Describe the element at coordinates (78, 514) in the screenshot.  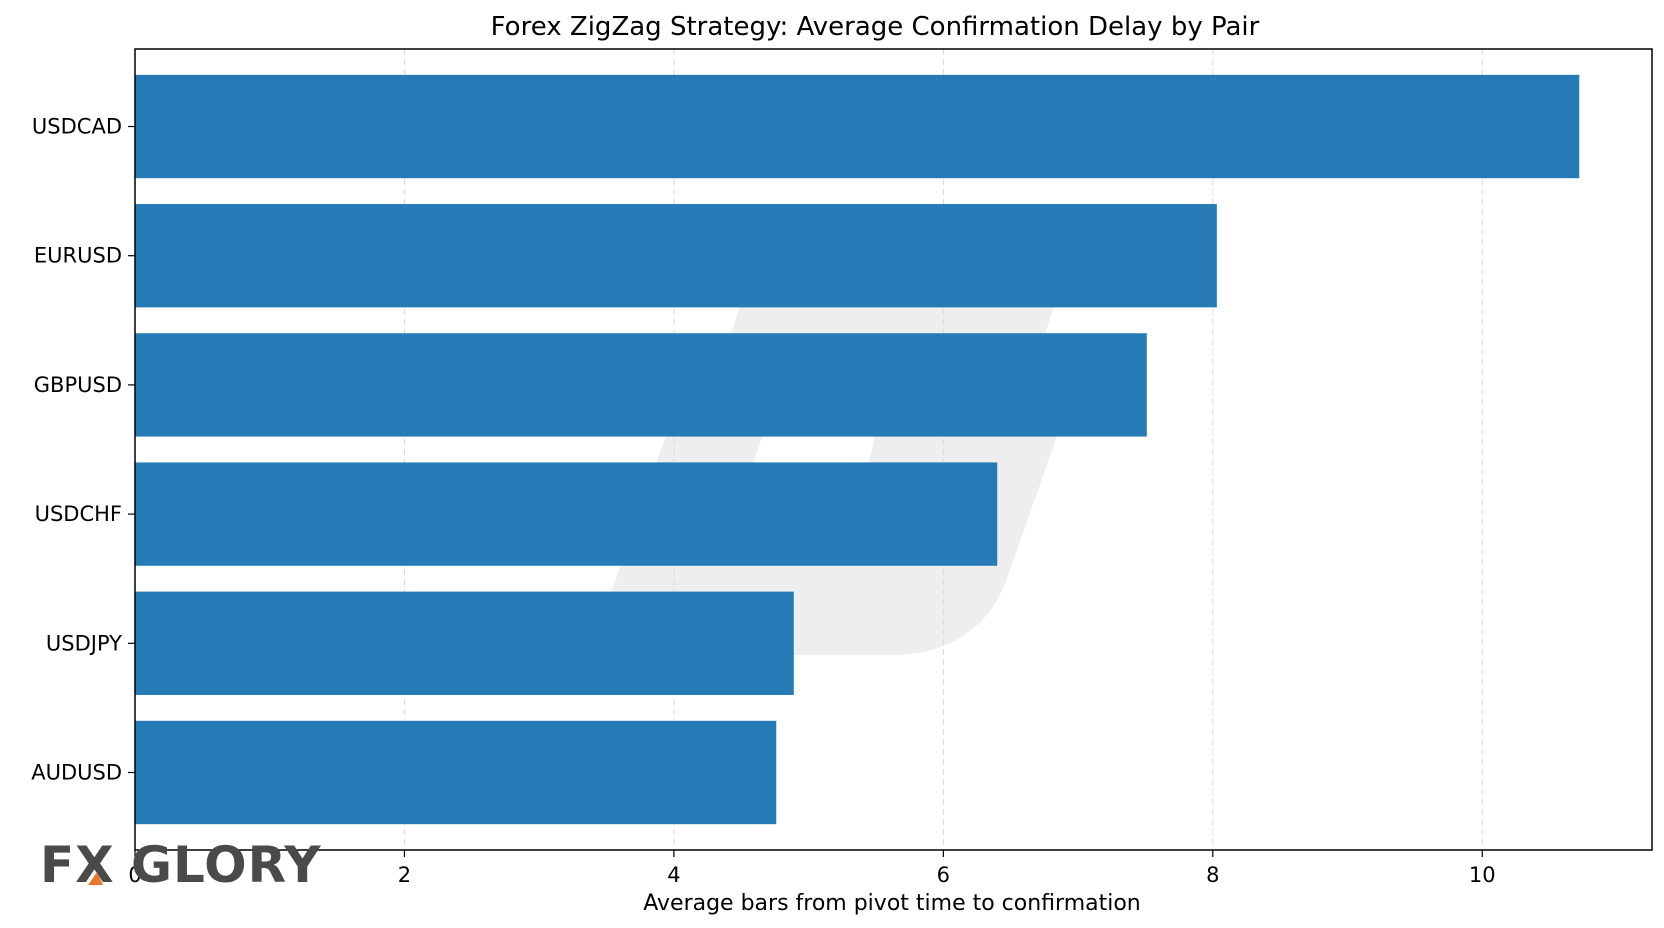
I see `y-tick-label-usdchf: USDCHF` at that location.